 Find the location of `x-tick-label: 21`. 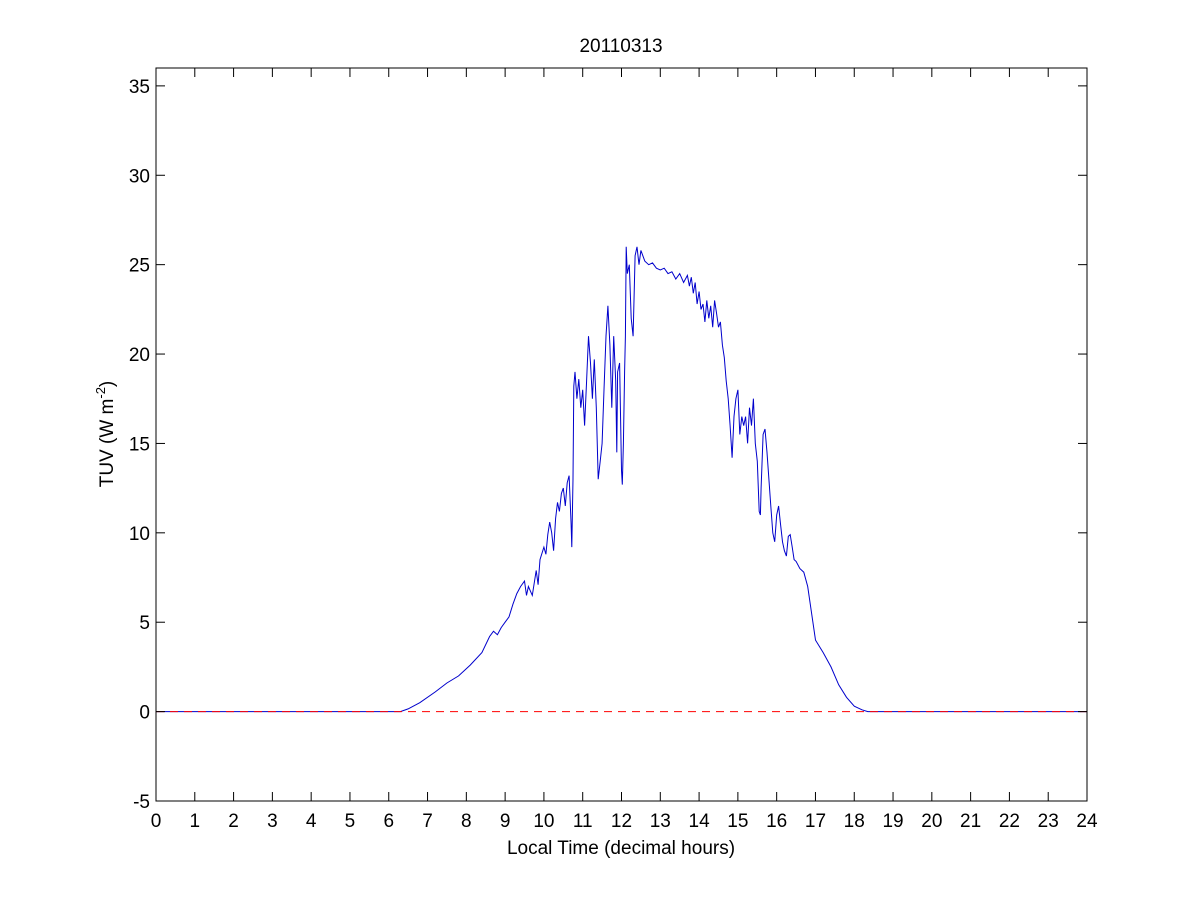

x-tick-label: 21 is located at coordinates (970, 821).